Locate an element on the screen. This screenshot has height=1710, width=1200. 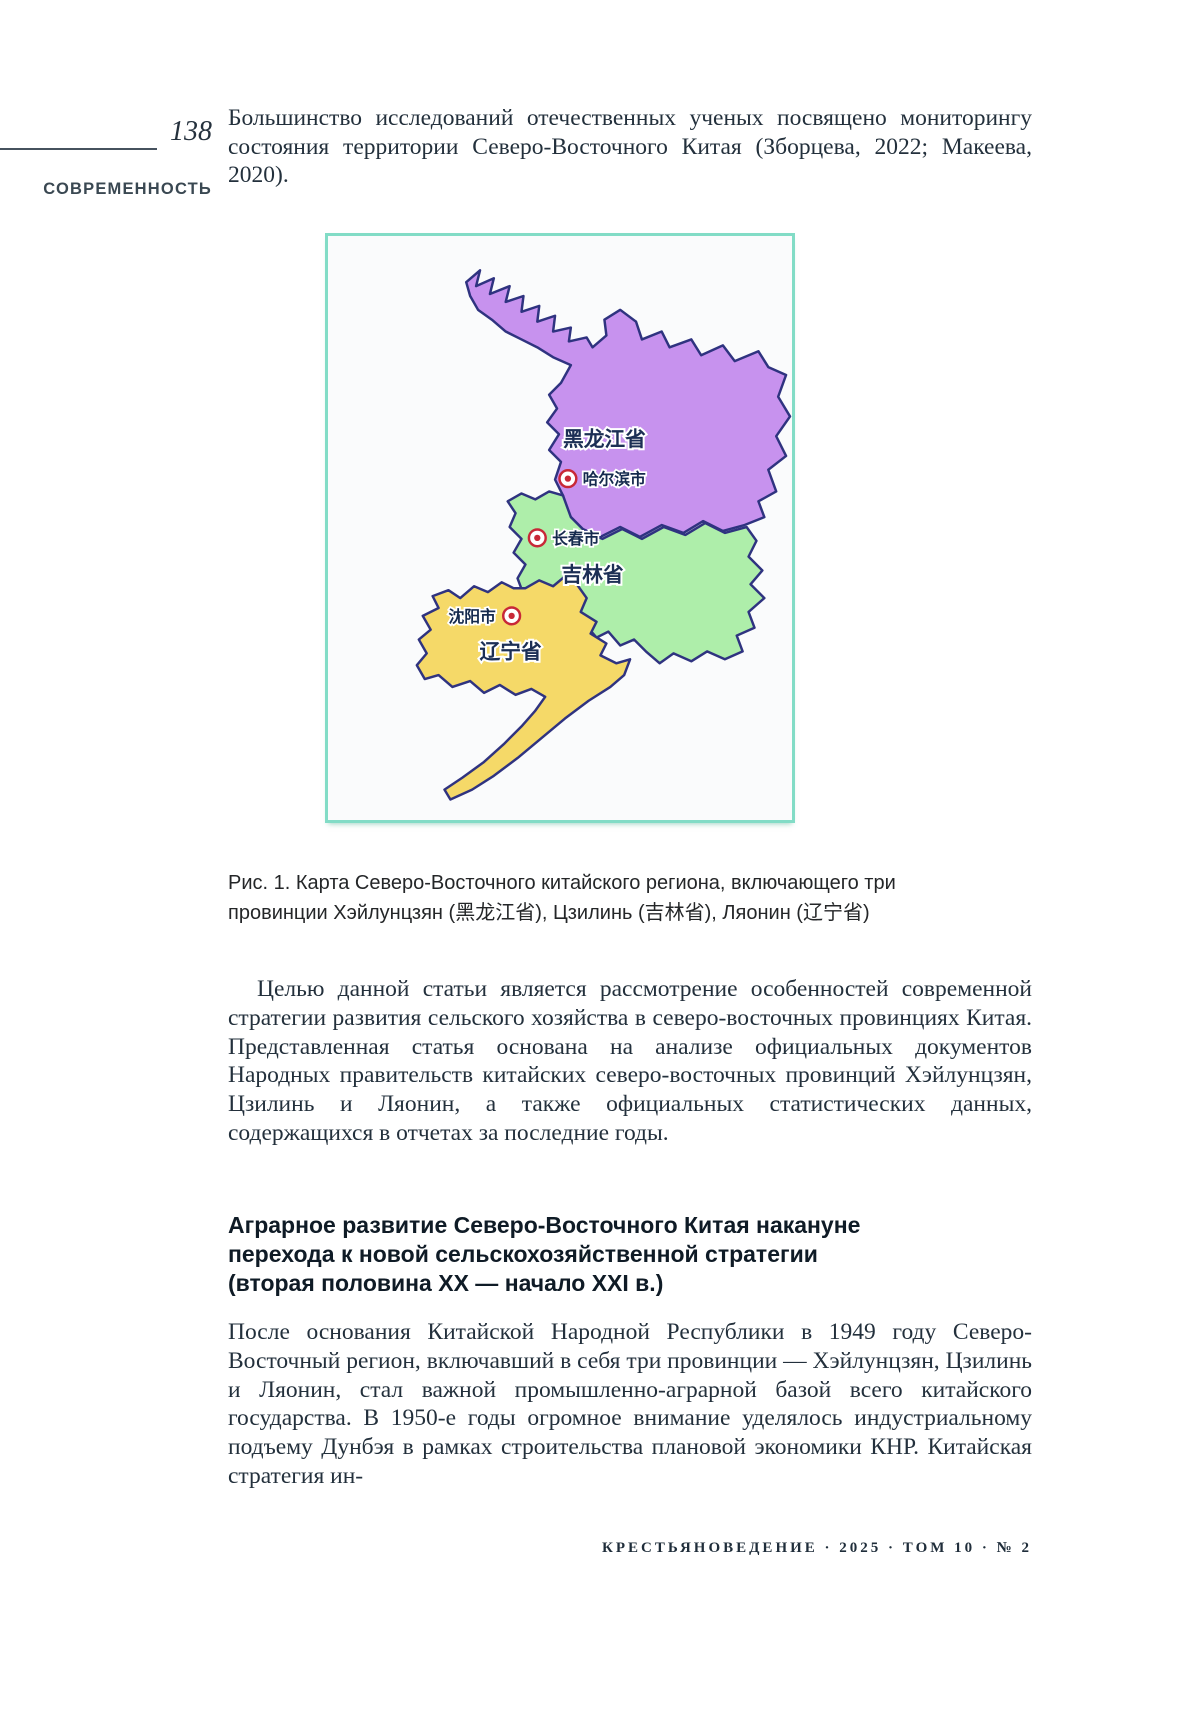
province-label-heilongjiang: 黑龙江省 is located at coordinates (604, 439).